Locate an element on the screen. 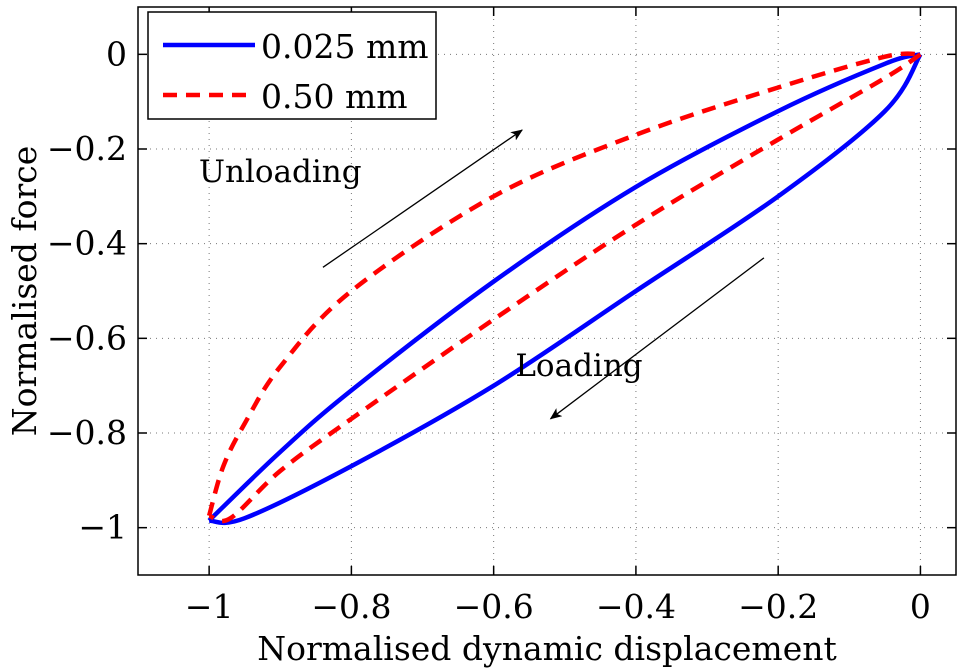  legend-label-0025mm: 0.025 mm is located at coordinates (345, 46).